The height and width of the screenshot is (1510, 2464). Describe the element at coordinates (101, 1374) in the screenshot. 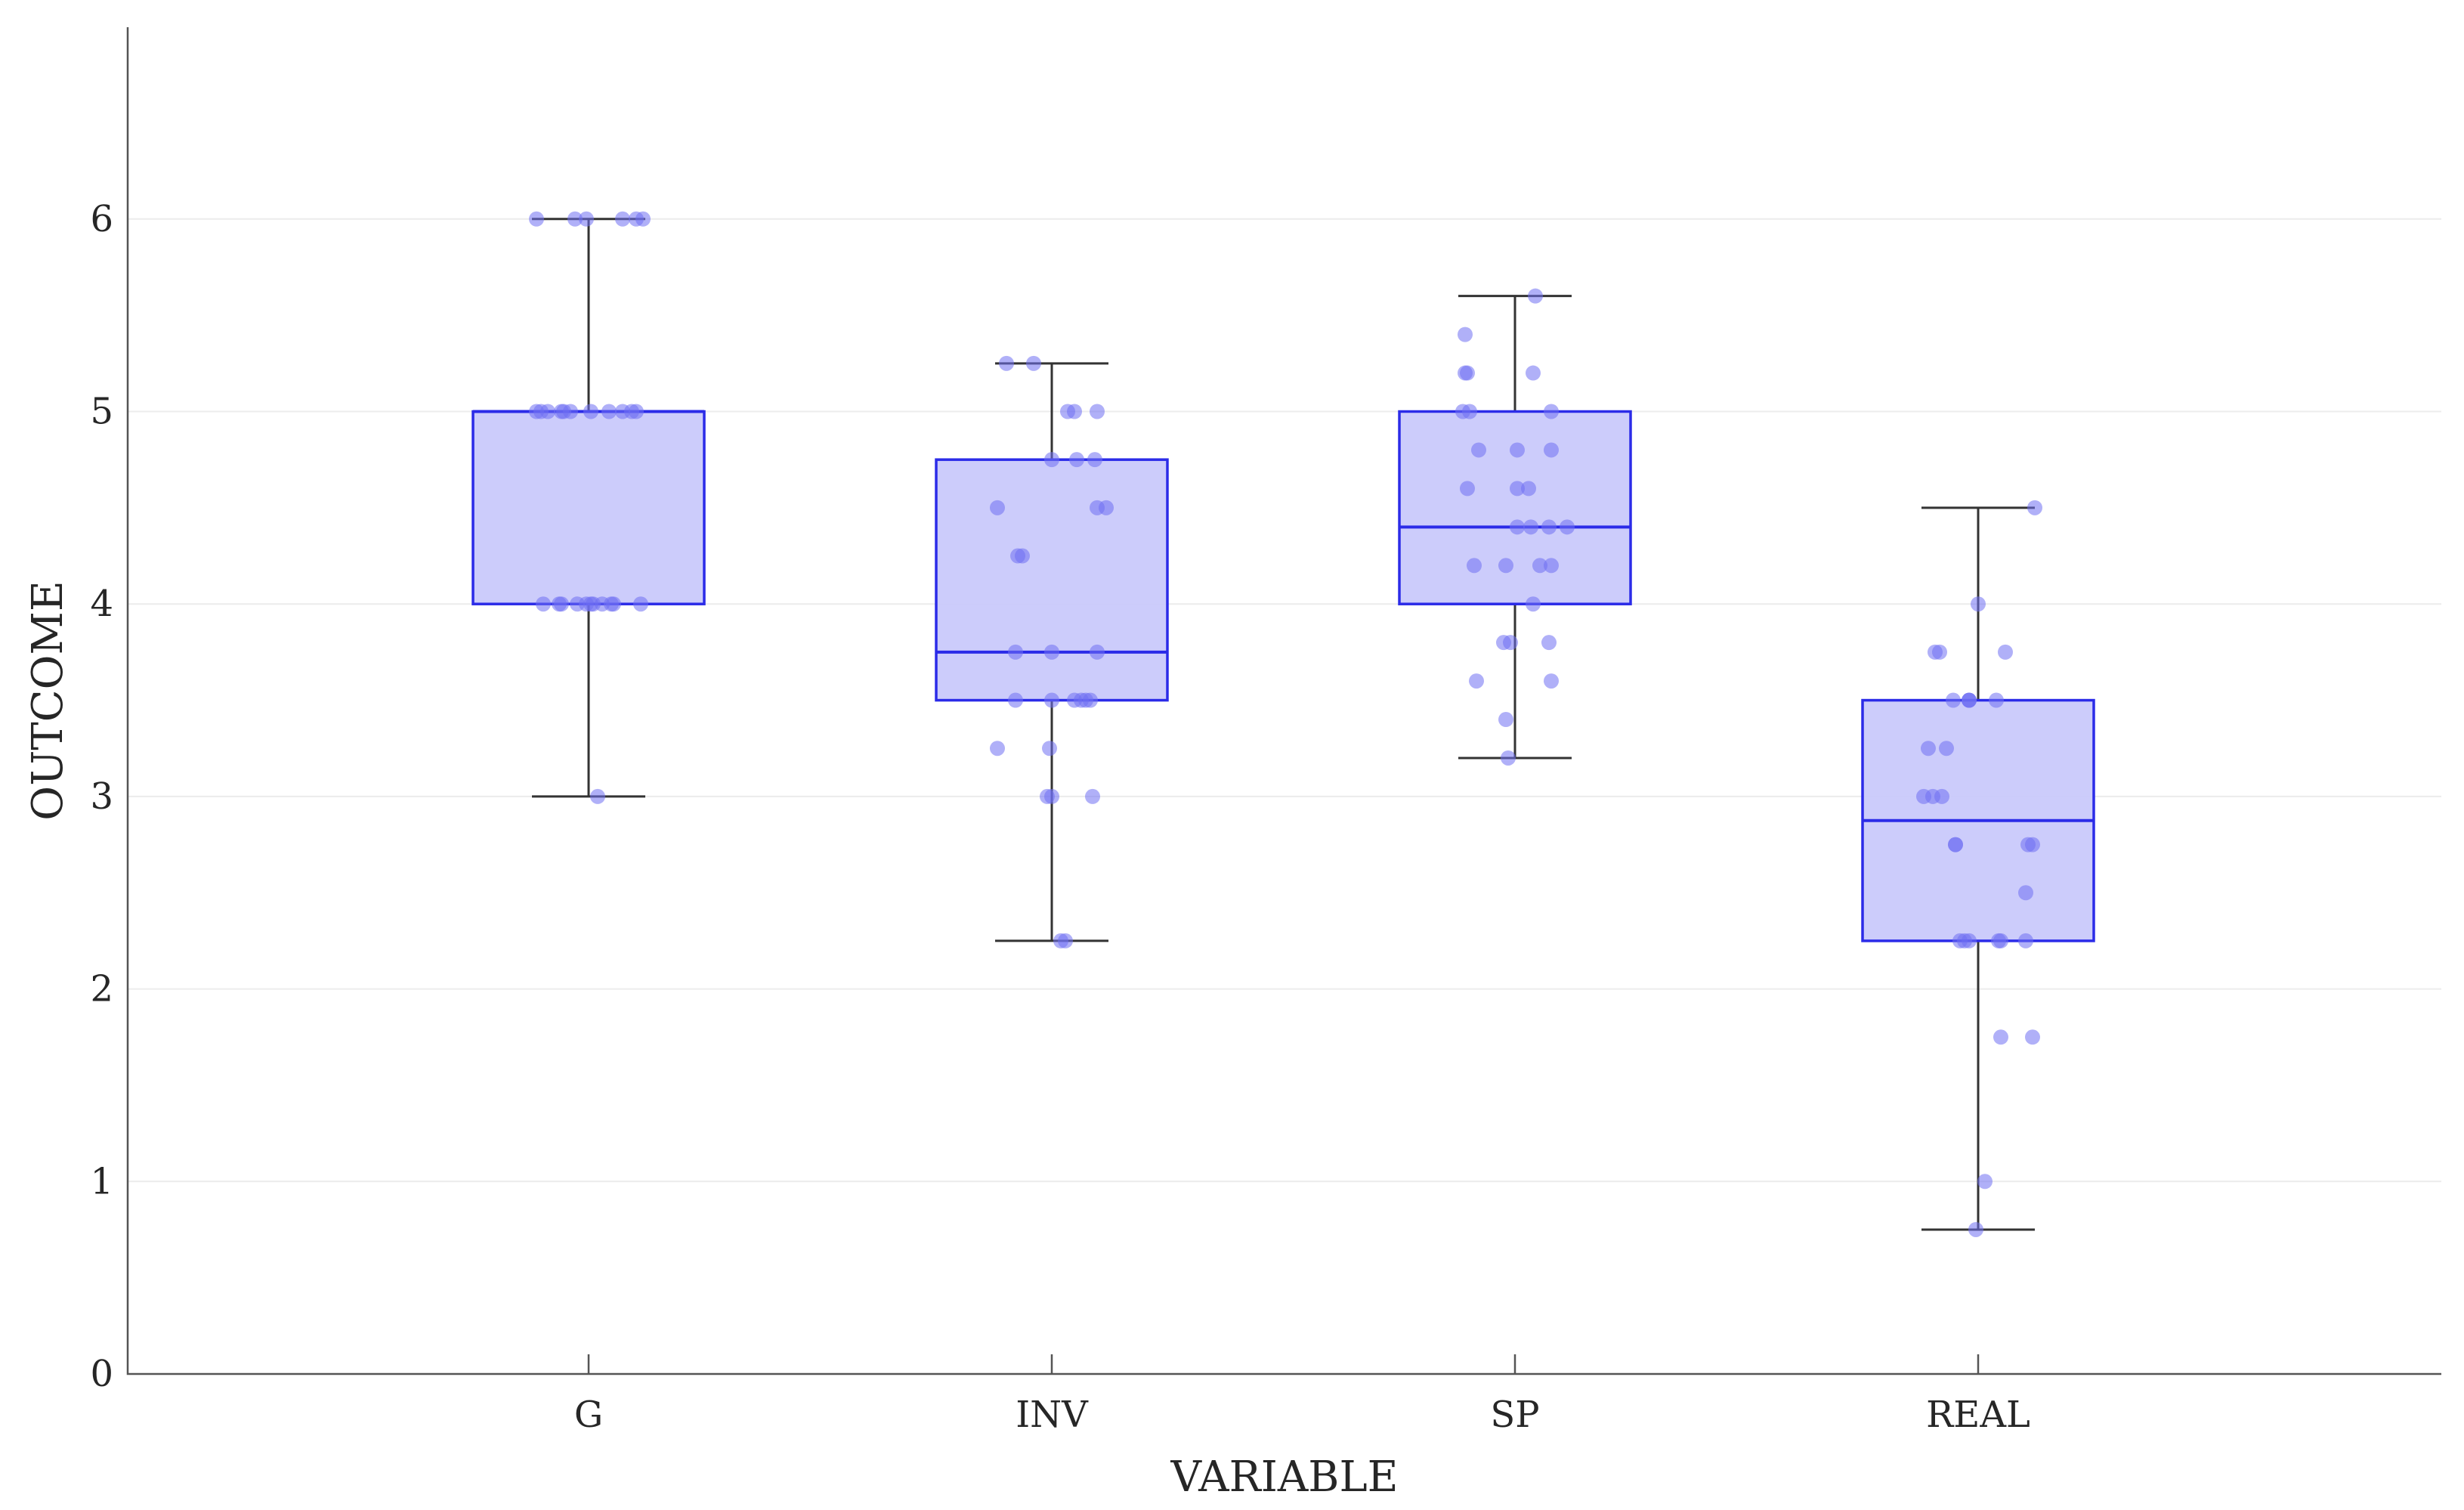

I see `y-tick-label: 0` at that location.